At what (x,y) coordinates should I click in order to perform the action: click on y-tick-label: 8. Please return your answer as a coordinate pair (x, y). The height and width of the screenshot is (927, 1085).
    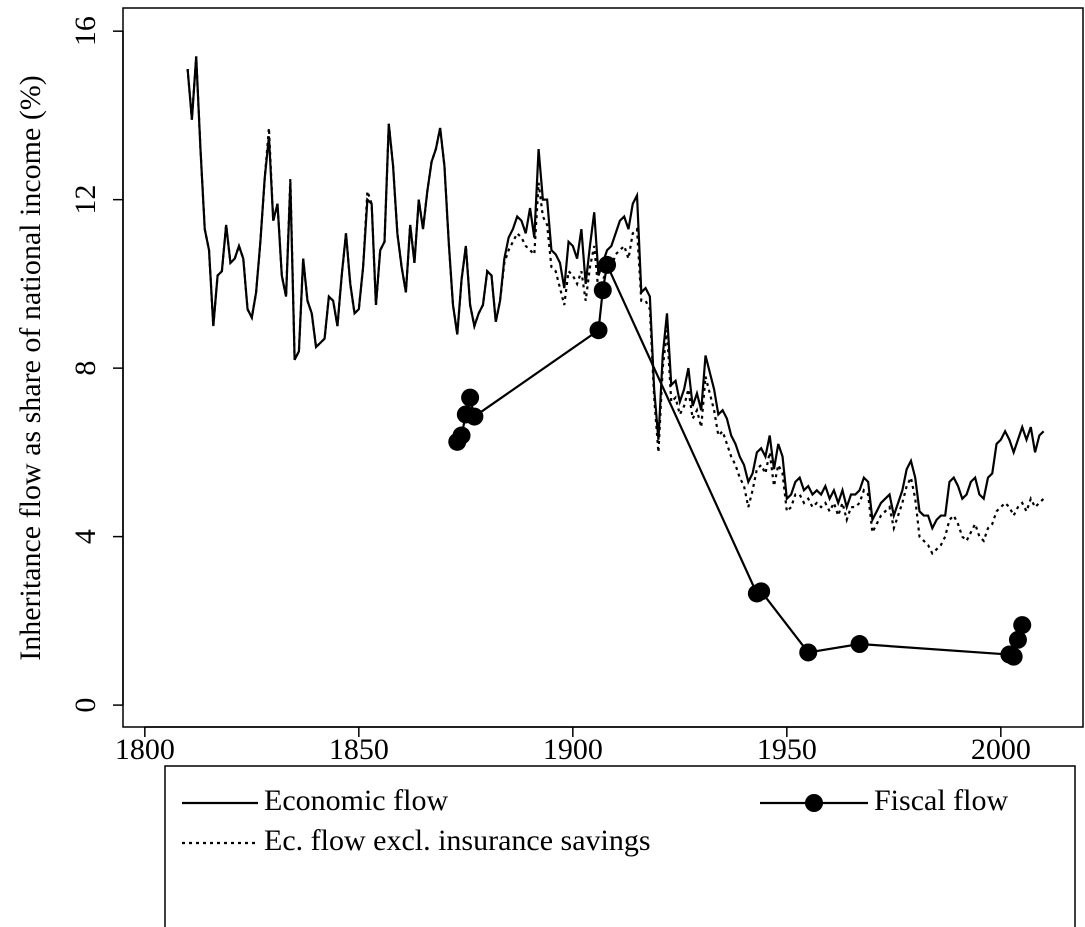
    Looking at the image, I should click on (85, 368).